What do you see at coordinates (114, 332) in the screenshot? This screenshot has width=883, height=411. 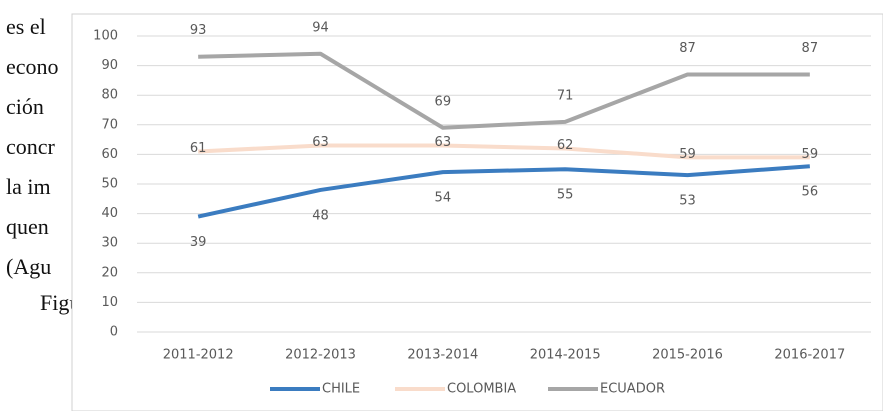 I see `y-tick-label: 0` at bounding box center [114, 332].